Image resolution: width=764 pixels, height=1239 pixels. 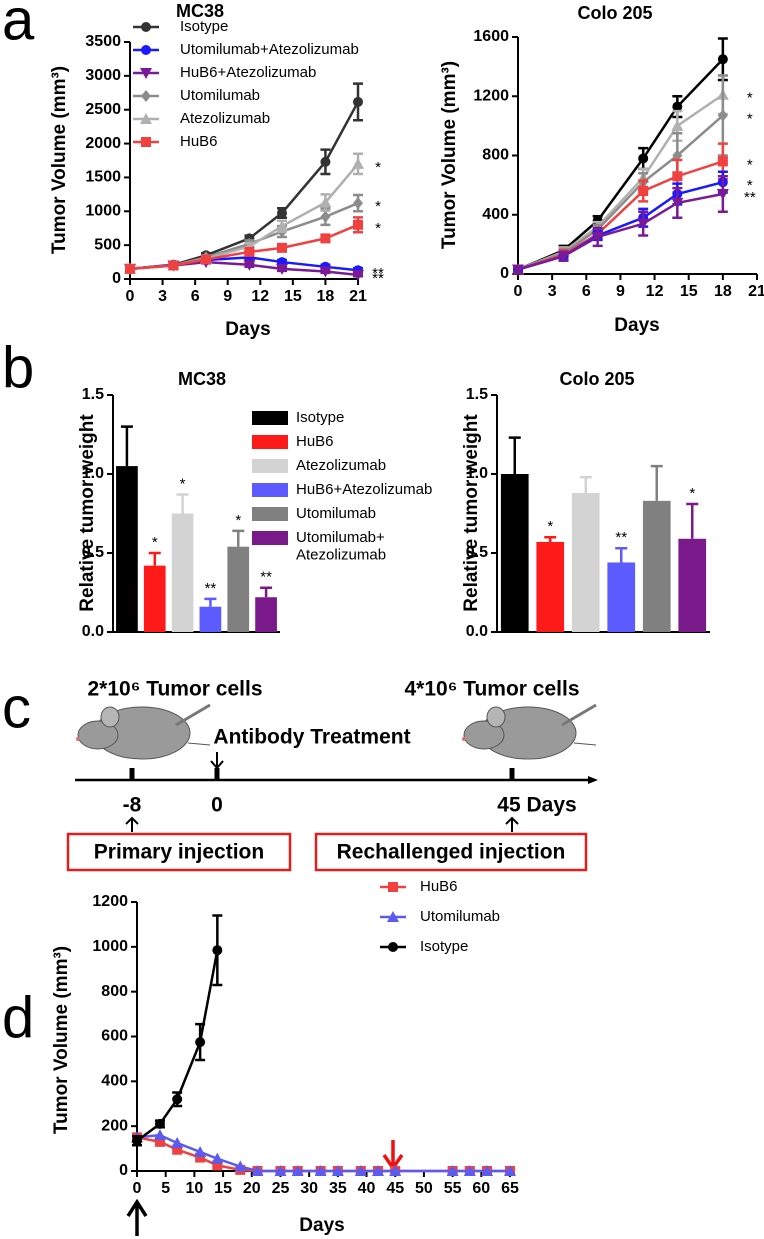 What do you see at coordinates (225, 118) in the screenshot?
I see `legend-label: Atezolizumab` at bounding box center [225, 118].